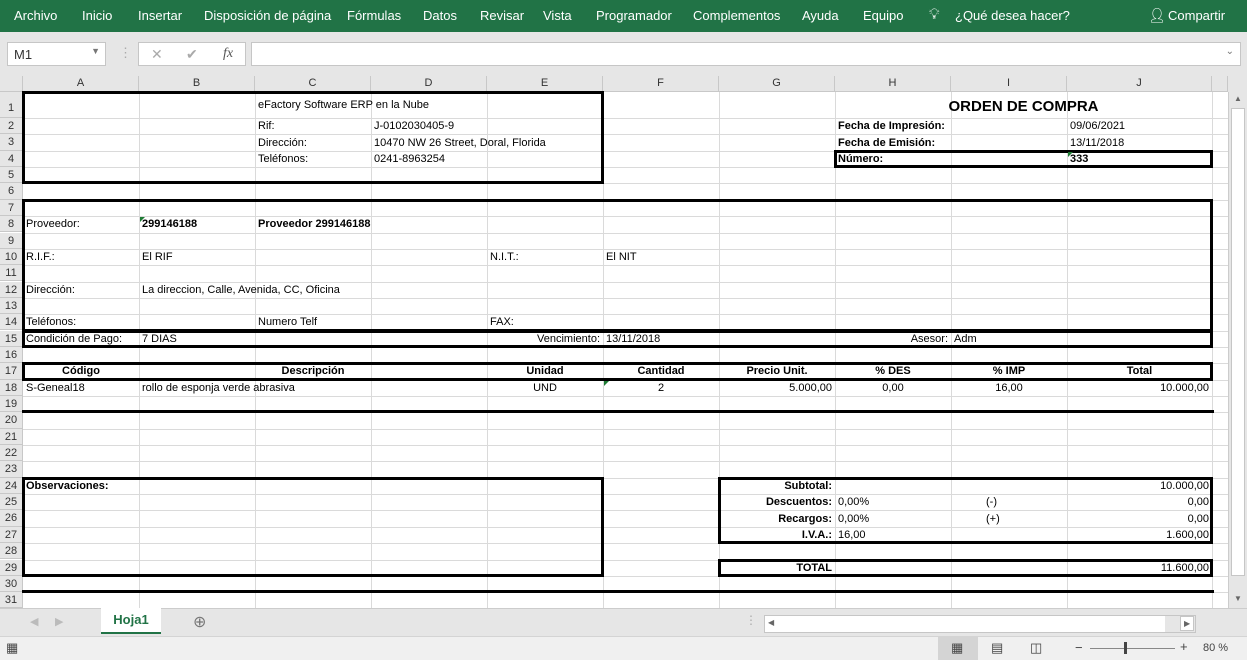  I want to click on cell-j25: 0,00, so click(1198, 502).